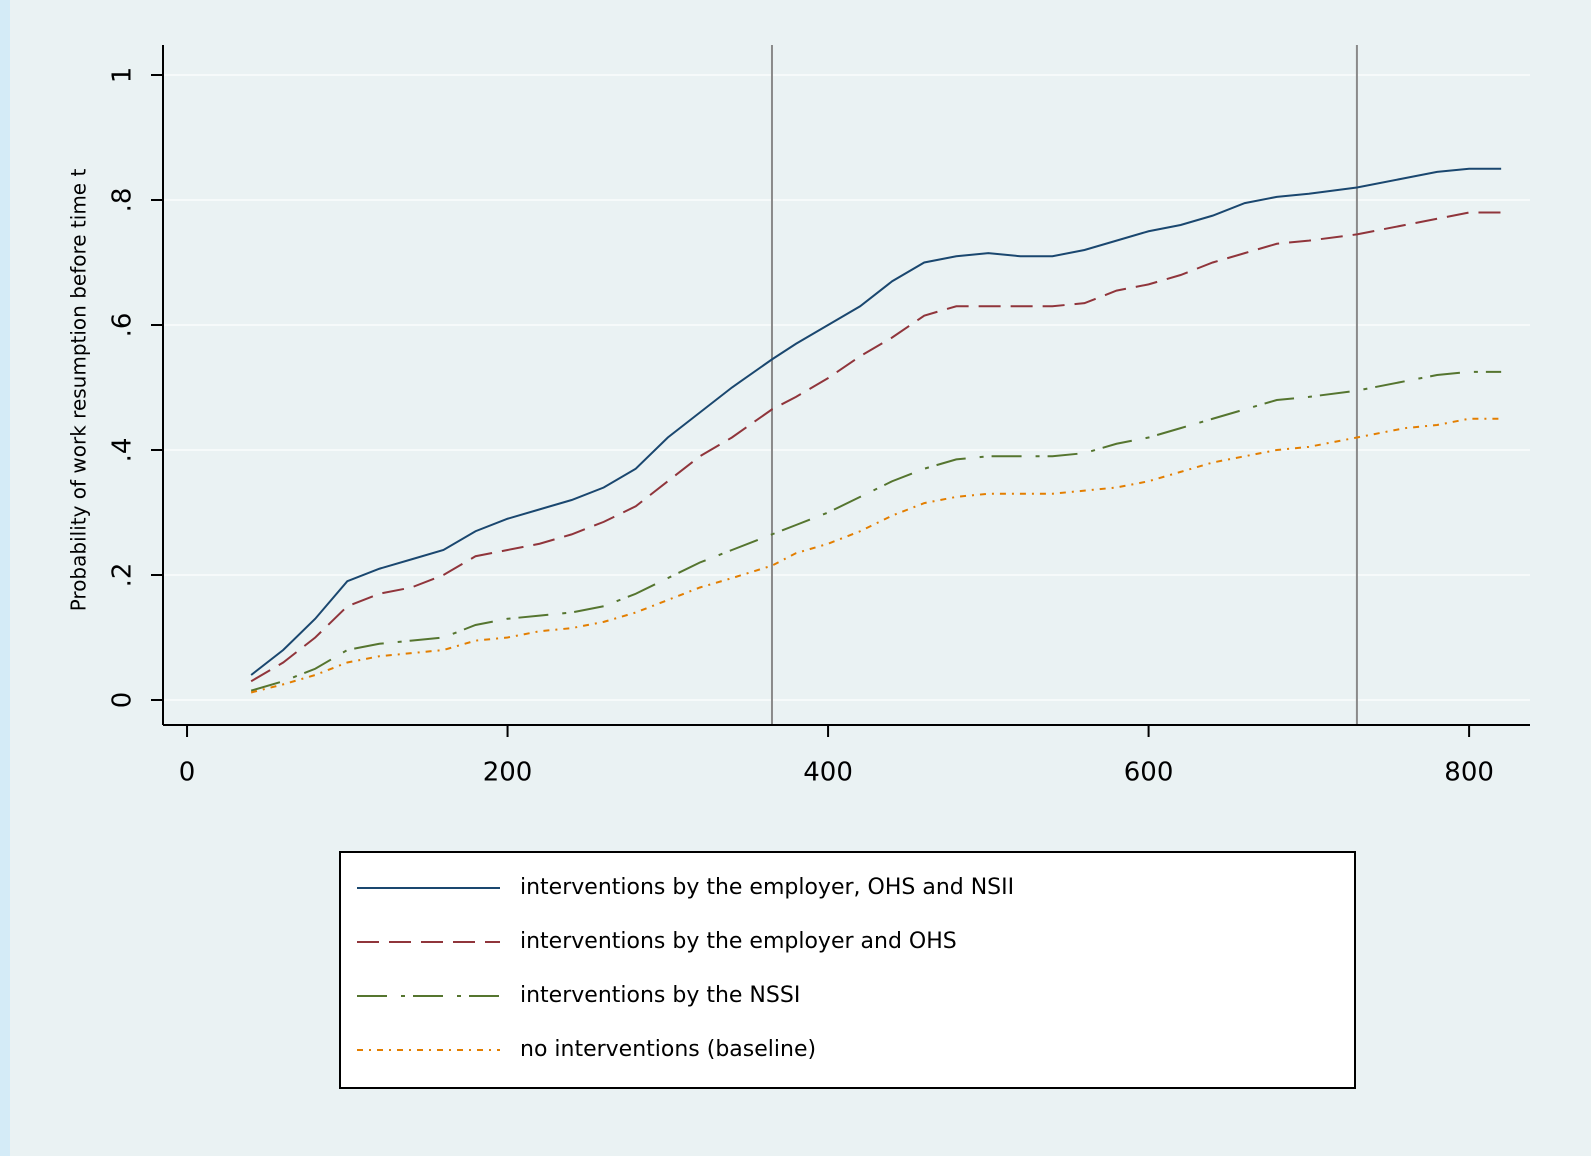  Describe the element at coordinates (668, 1049) in the screenshot. I see `legend-label: no interventions (baseline)` at that location.